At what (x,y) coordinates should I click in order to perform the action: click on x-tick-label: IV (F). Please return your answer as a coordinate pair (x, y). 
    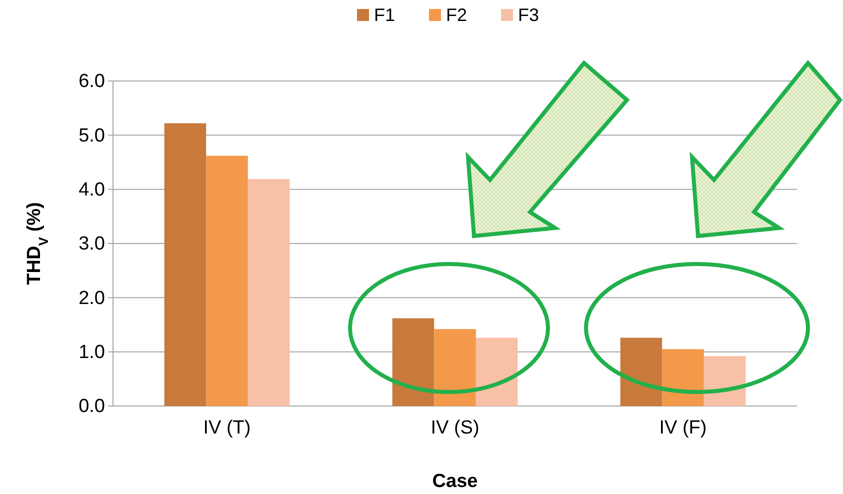
    Looking at the image, I should click on (683, 427).